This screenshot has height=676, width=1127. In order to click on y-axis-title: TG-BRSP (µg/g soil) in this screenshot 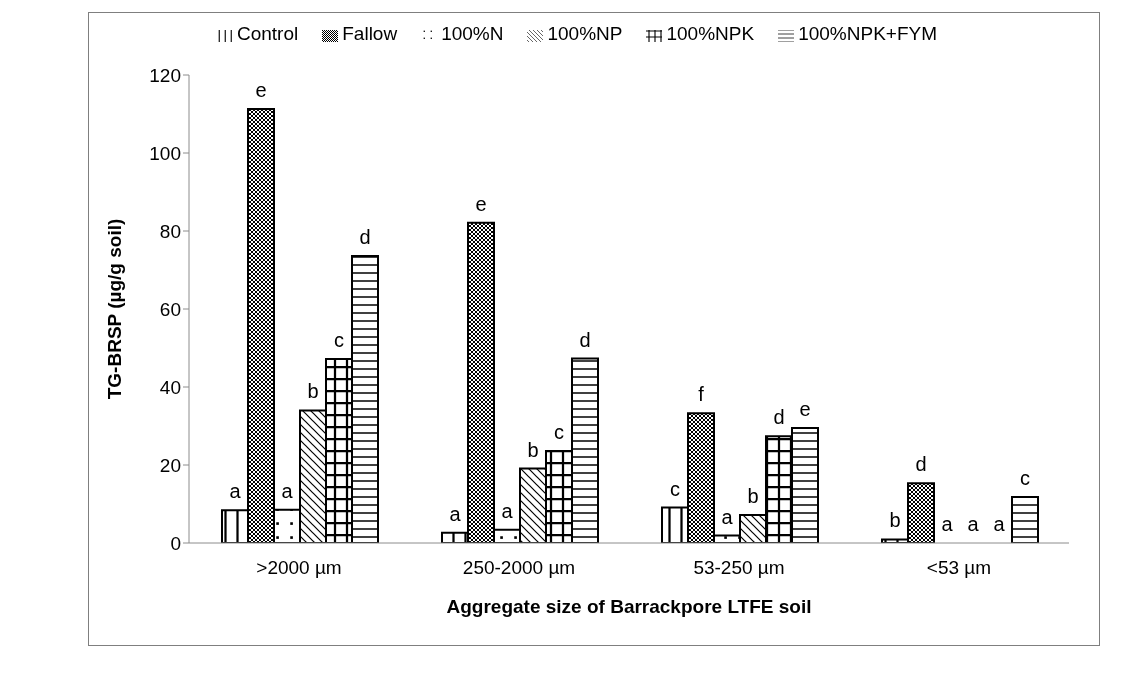, I will do `click(114, 309)`.